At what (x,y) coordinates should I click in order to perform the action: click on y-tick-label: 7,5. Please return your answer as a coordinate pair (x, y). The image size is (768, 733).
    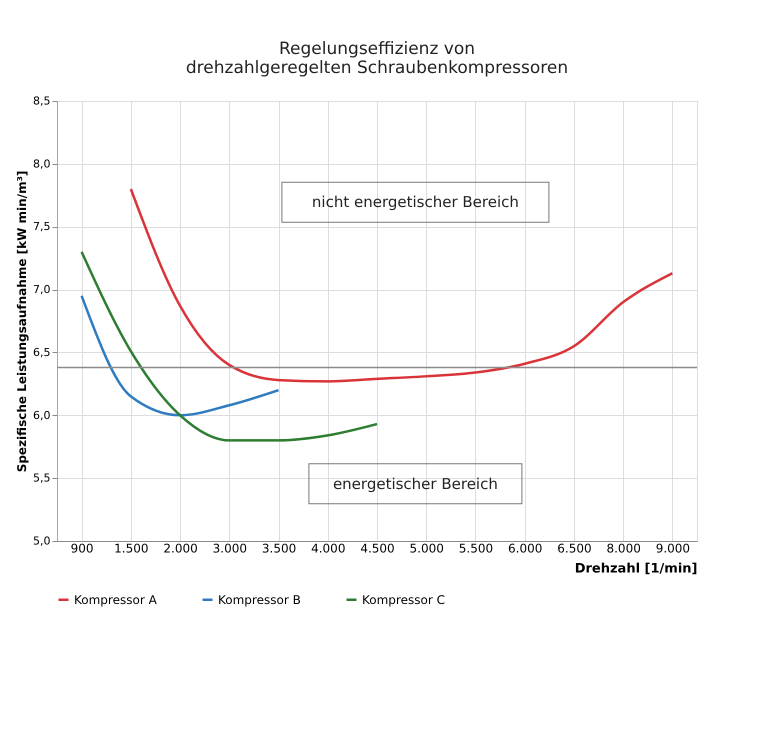
    Looking at the image, I should click on (41, 227).